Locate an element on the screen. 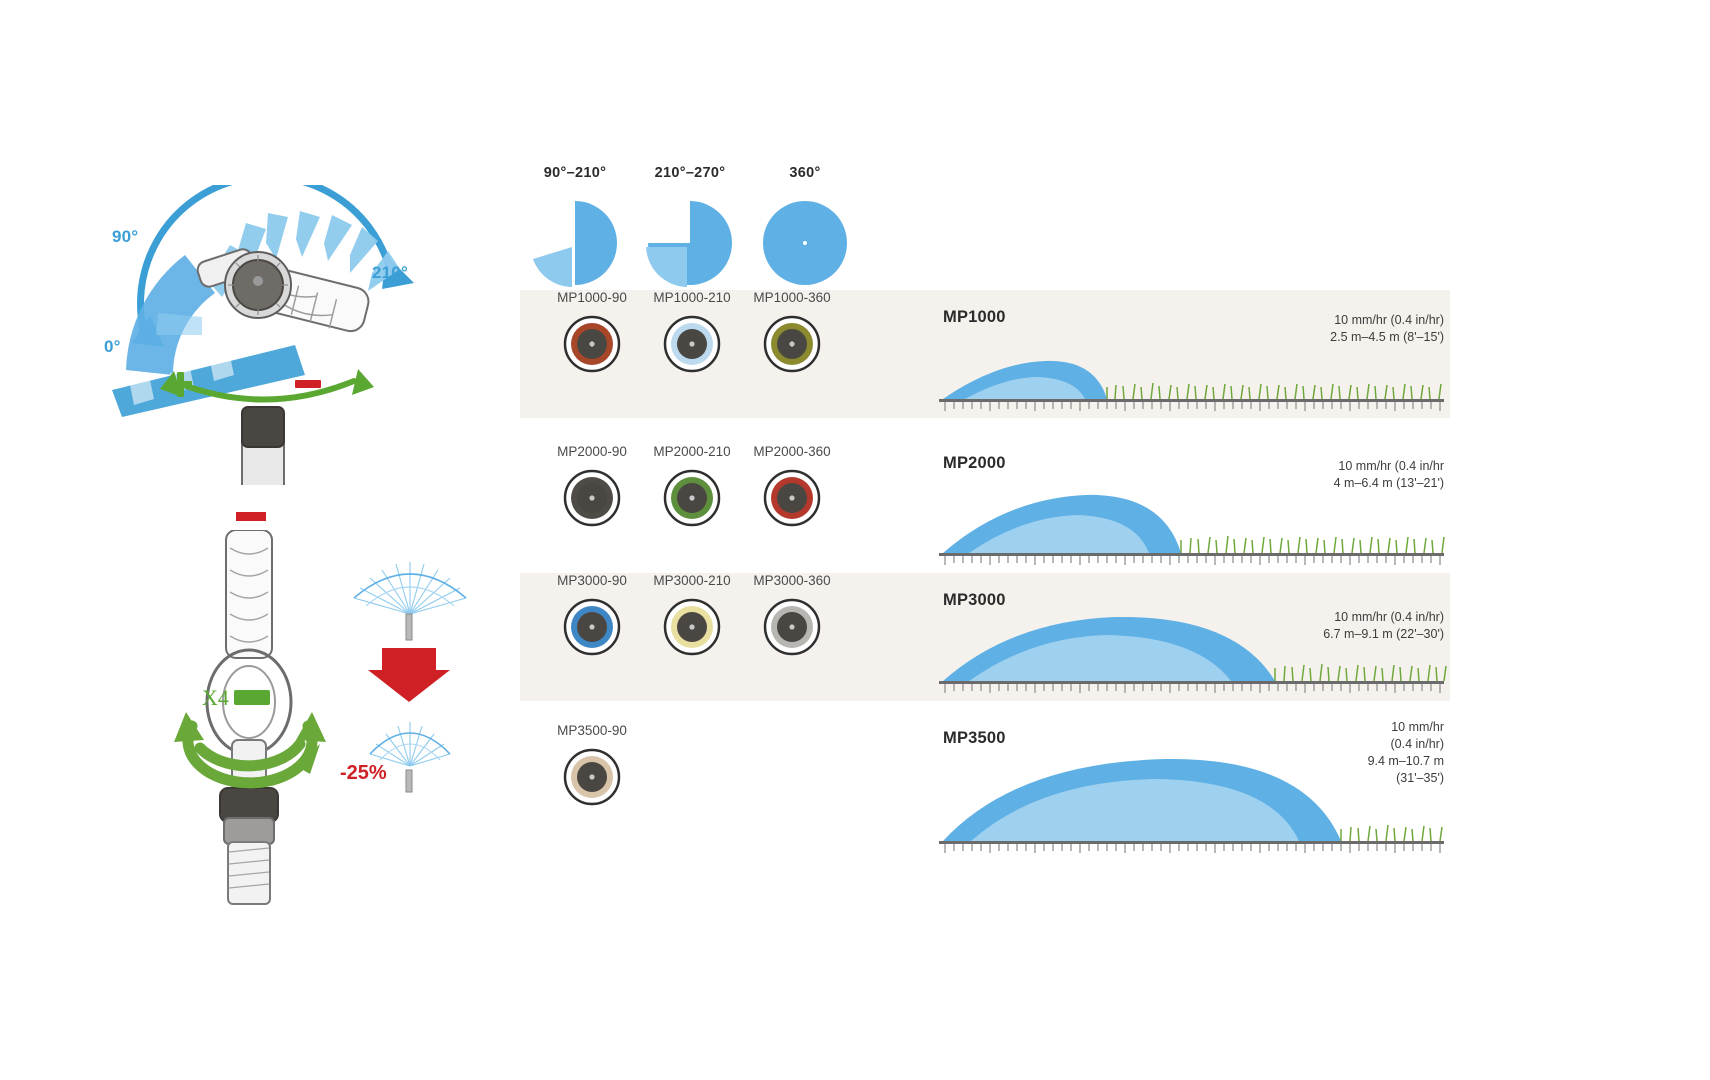  model-name: MP3500 is located at coordinates (974, 738).